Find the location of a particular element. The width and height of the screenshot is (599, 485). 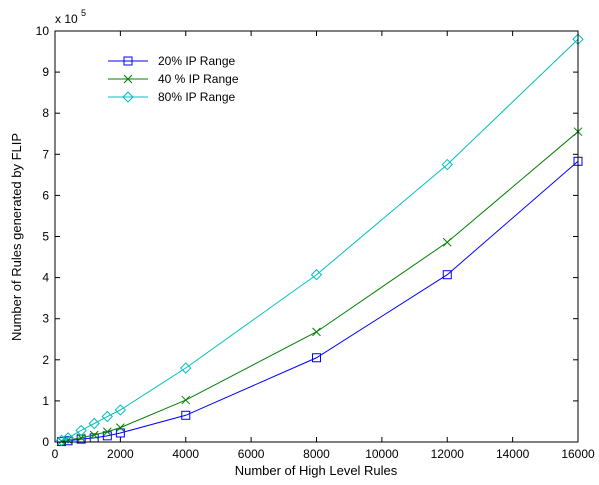

legend-label: 40 % IP Range is located at coordinates (198, 79).